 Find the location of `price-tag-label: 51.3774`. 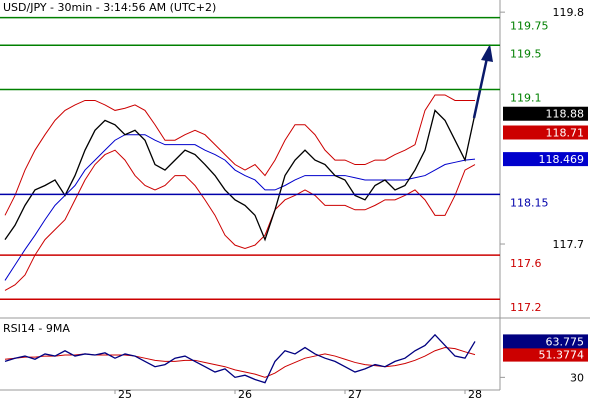

price-tag-label: 51.3774 is located at coordinates (562, 355).